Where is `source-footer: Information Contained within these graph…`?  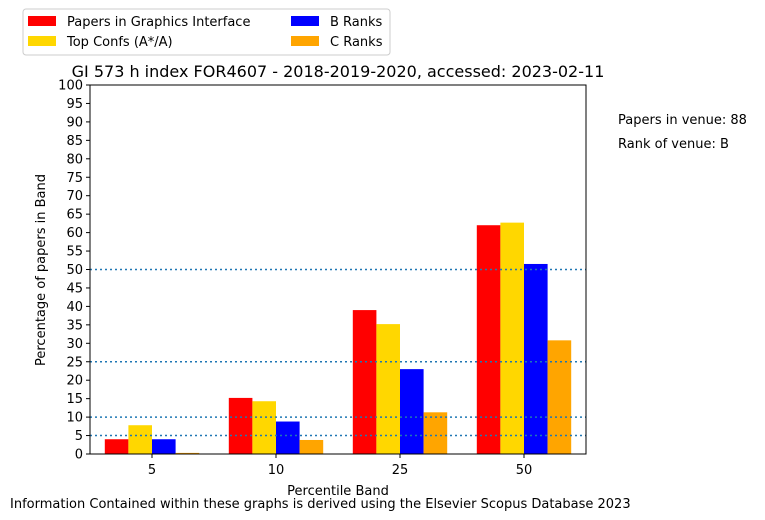
source-footer: Information Contained within these graph… is located at coordinates (320, 504).